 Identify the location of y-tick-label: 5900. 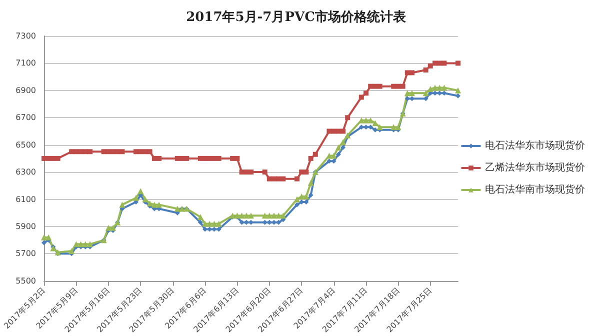
(26, 226).